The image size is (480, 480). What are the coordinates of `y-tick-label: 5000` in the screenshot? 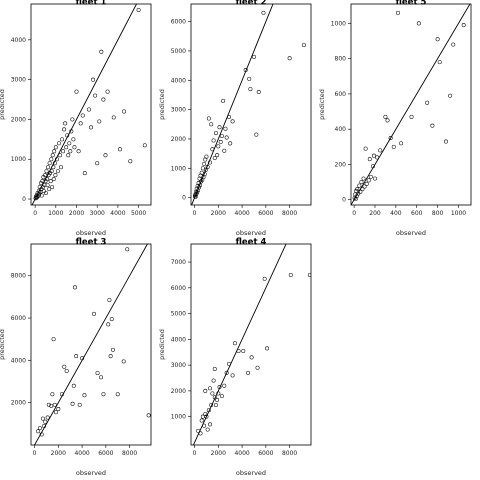 It's located at (178, 51).